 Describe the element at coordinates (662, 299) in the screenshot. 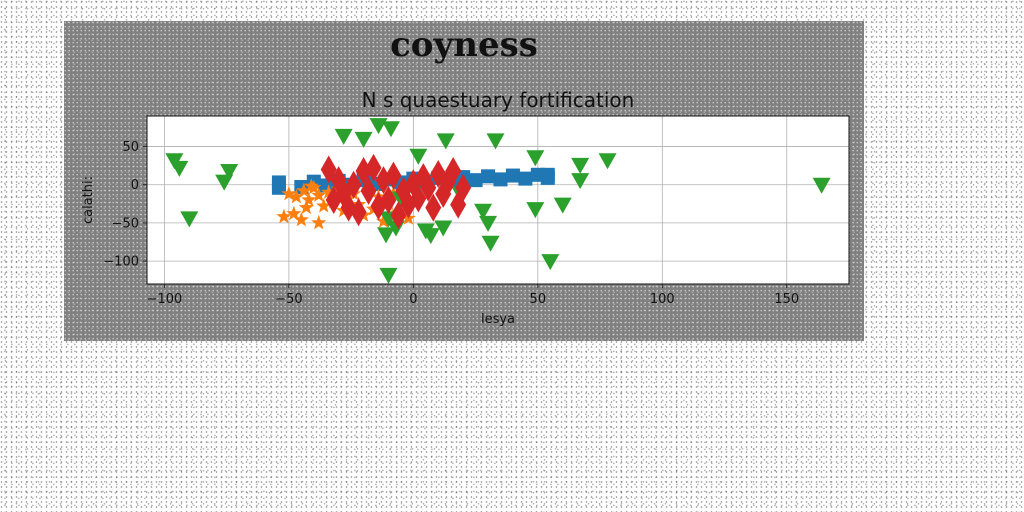

I see `x-tick-label: 100` at that location.